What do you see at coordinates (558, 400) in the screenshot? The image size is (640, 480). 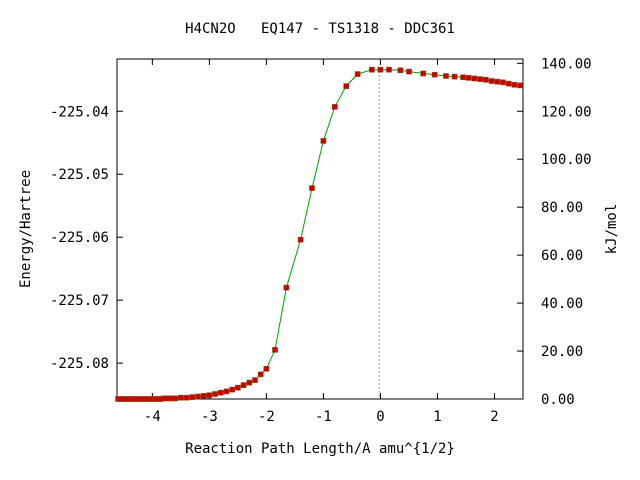 I see `y2-tick-label: 0.00` at bounding box center [558, 400].